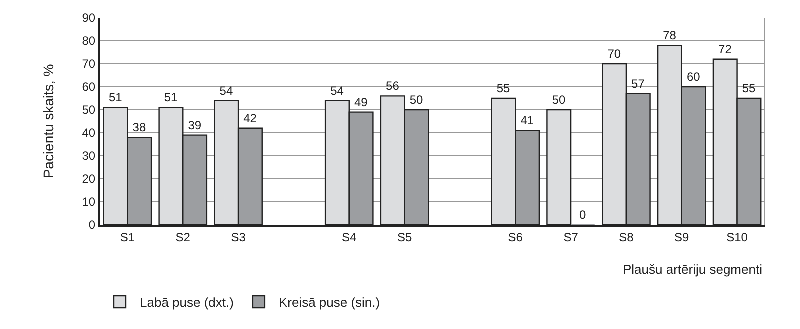  What do you see at coordinates (404, 237) in the screenshot?
I see `x-tick-label: S5` at bounding box center [404, 237].